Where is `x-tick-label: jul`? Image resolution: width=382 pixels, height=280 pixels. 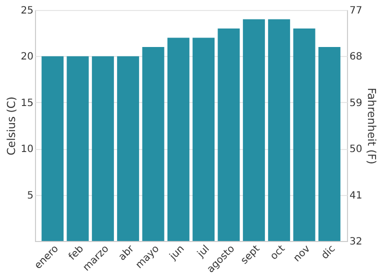
x-tick-label: jul is located at coordinates (203, 252).